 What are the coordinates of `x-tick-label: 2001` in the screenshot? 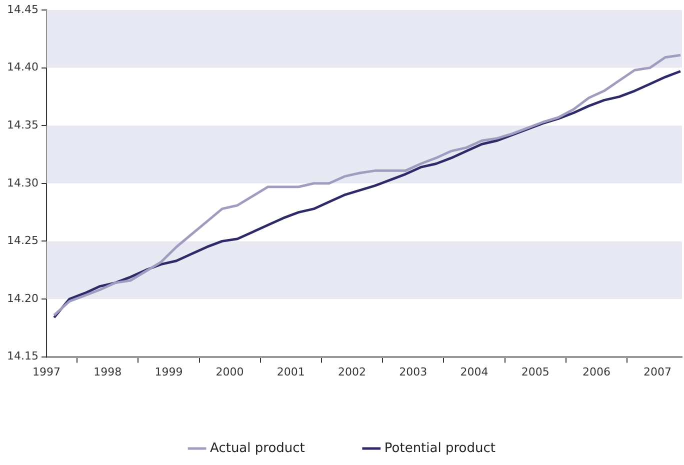 It's located at (290, 371).